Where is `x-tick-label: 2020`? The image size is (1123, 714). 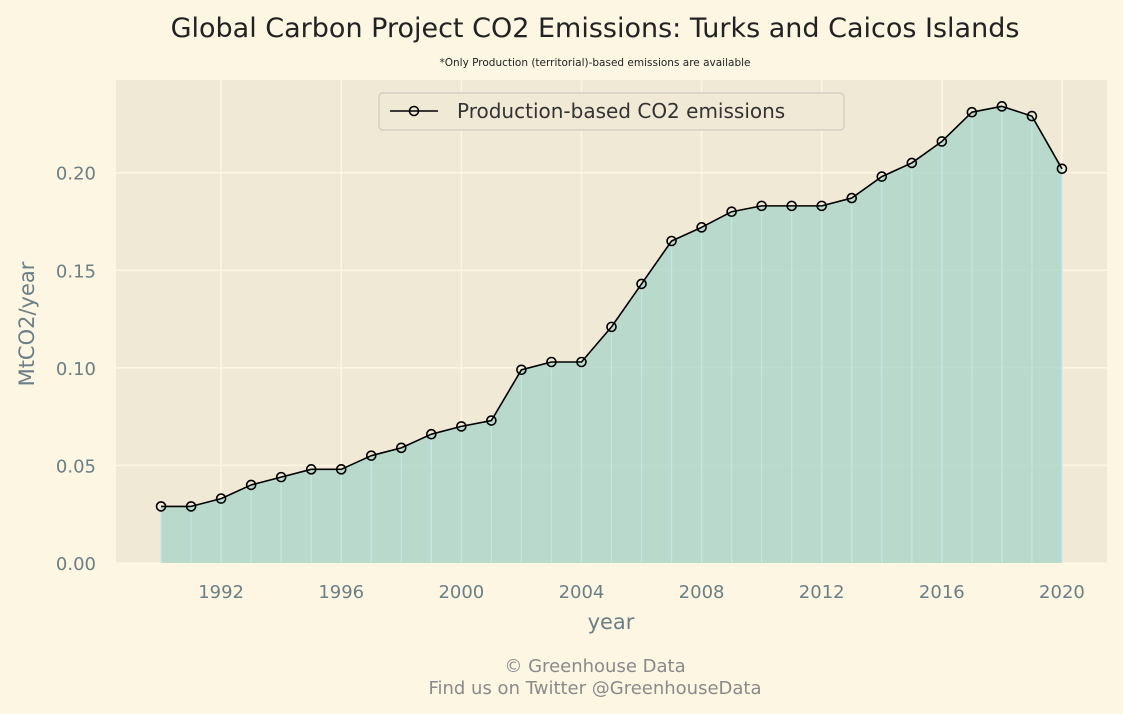 x-tick-label: 2020 is located at coordinates (1062, 592).